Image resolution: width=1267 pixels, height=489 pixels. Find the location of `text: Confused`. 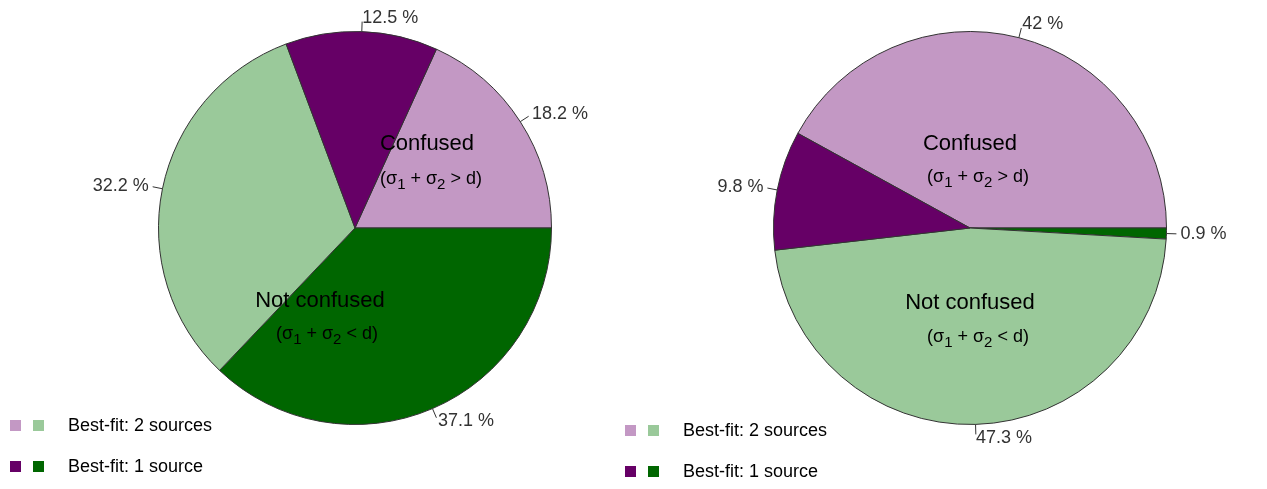

text: Confused is located at coordinates (970, 143).